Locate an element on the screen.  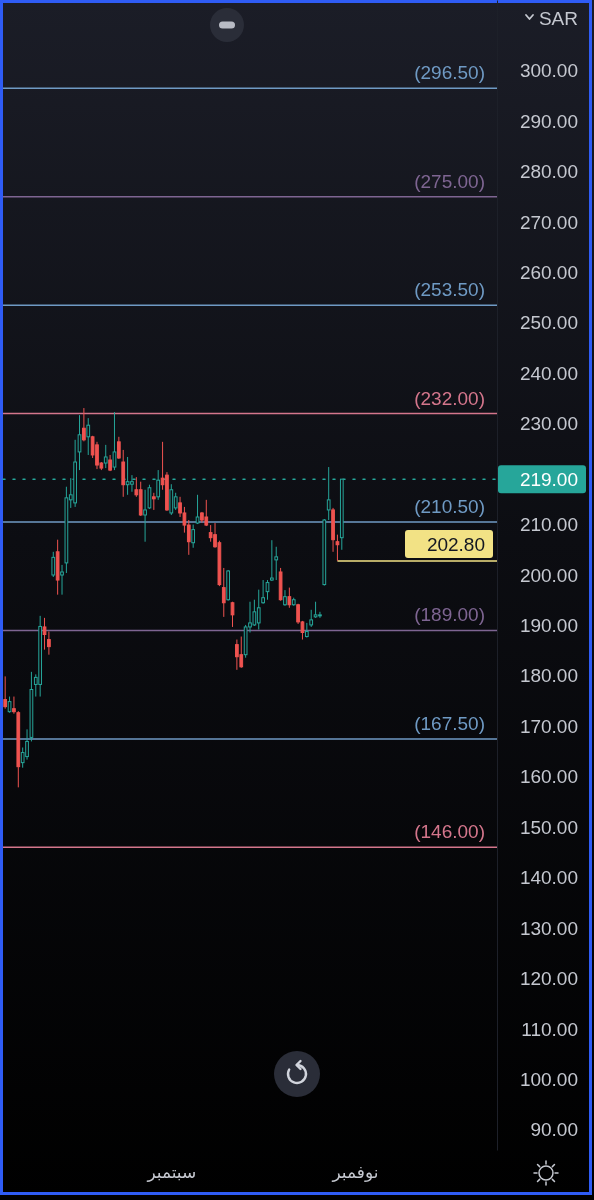
y-tick-label: 260.00 is located at coordinates (548, 272).